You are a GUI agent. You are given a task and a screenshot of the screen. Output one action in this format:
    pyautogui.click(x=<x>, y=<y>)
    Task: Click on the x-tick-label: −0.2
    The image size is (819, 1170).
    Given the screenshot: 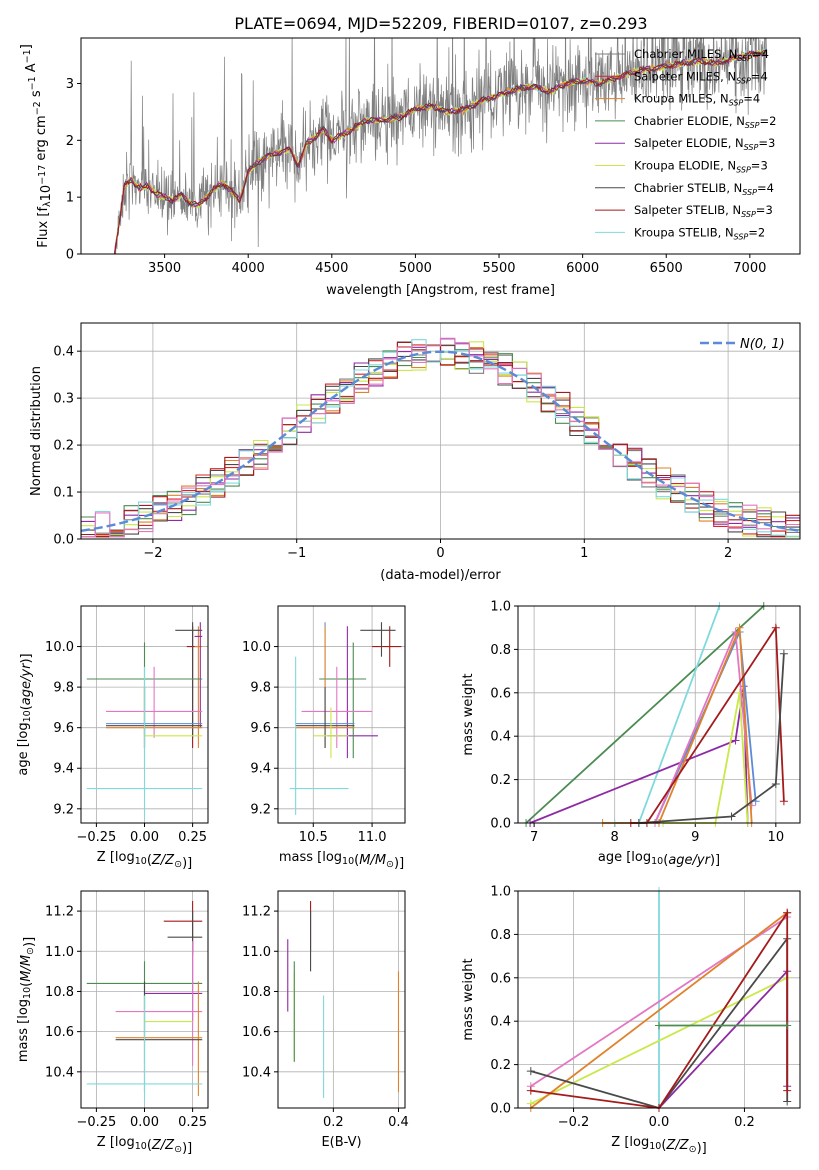 What is the action you would take?
    pyautogui.click(x=574, y=1122)
    